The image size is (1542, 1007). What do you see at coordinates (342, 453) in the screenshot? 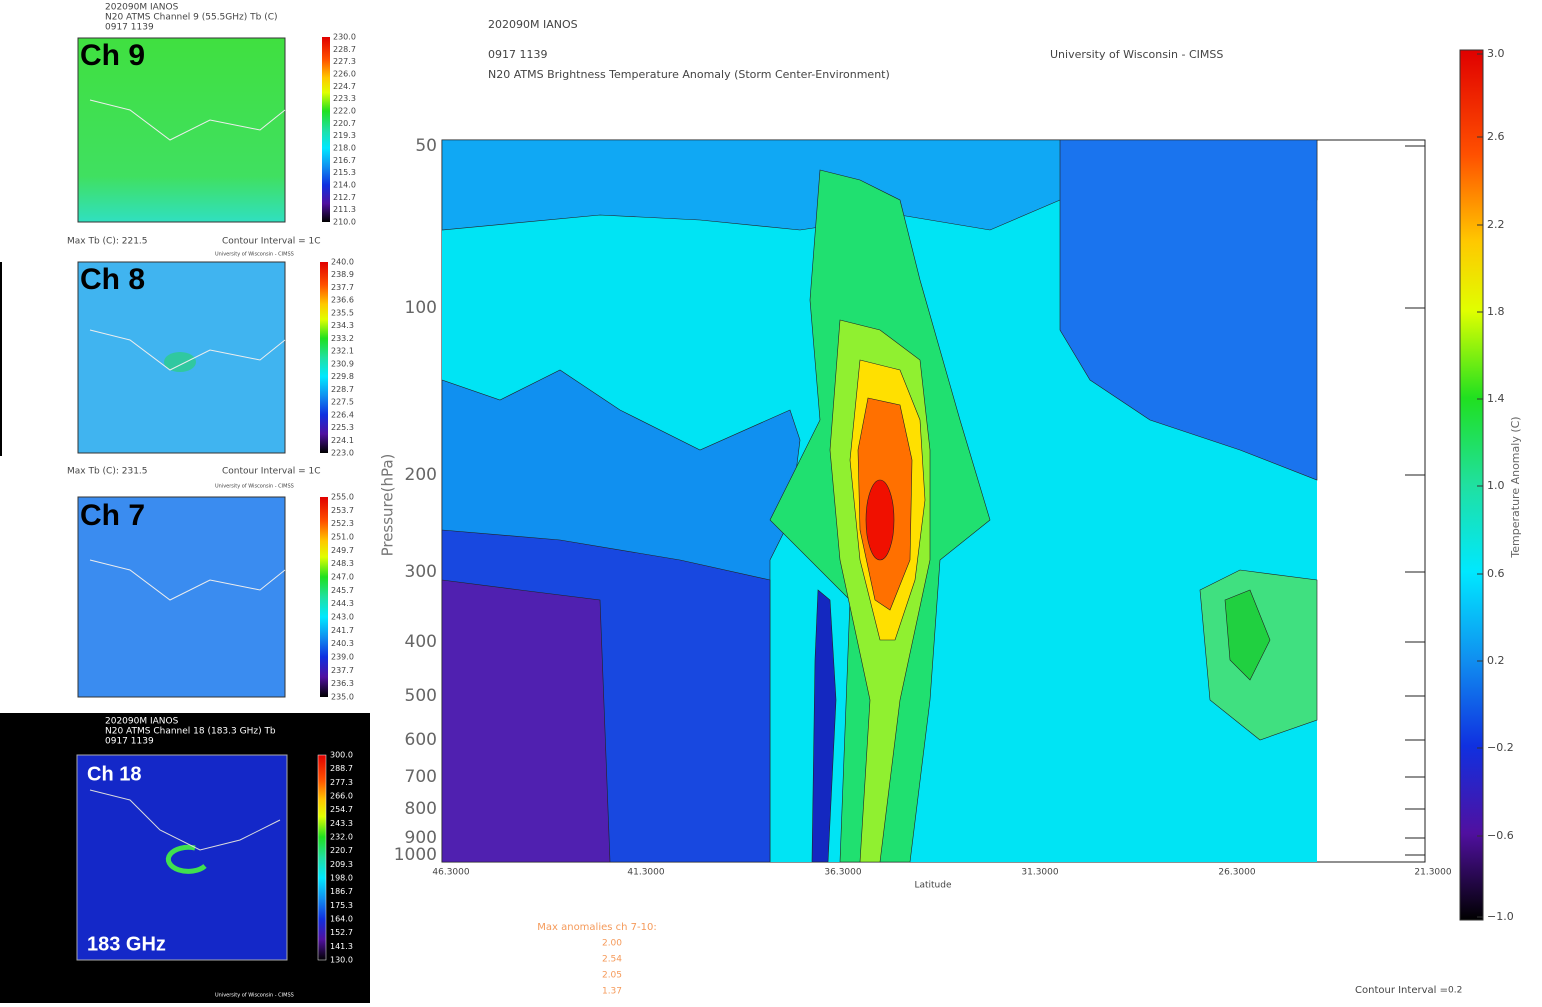
I see `panel-colorbar-tick: 223.0` at bounding box center [342, 453].